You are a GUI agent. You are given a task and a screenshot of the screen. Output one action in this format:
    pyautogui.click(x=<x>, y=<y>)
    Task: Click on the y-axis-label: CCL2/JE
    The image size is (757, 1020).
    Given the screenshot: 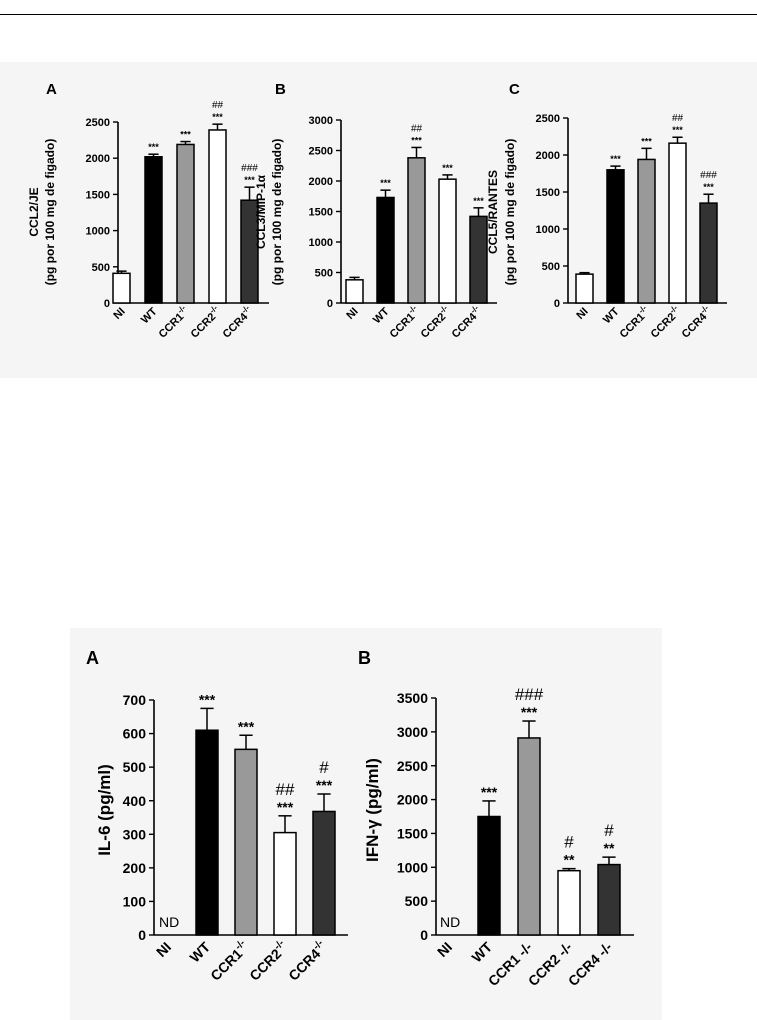 What is the action you would take?
    pyautogui.click(x=34, y=211)
    